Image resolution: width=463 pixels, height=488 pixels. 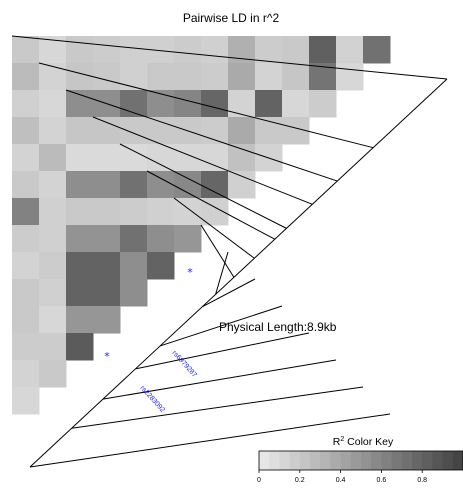 I want to click on color-key-bins, so click(x=361, y=460).